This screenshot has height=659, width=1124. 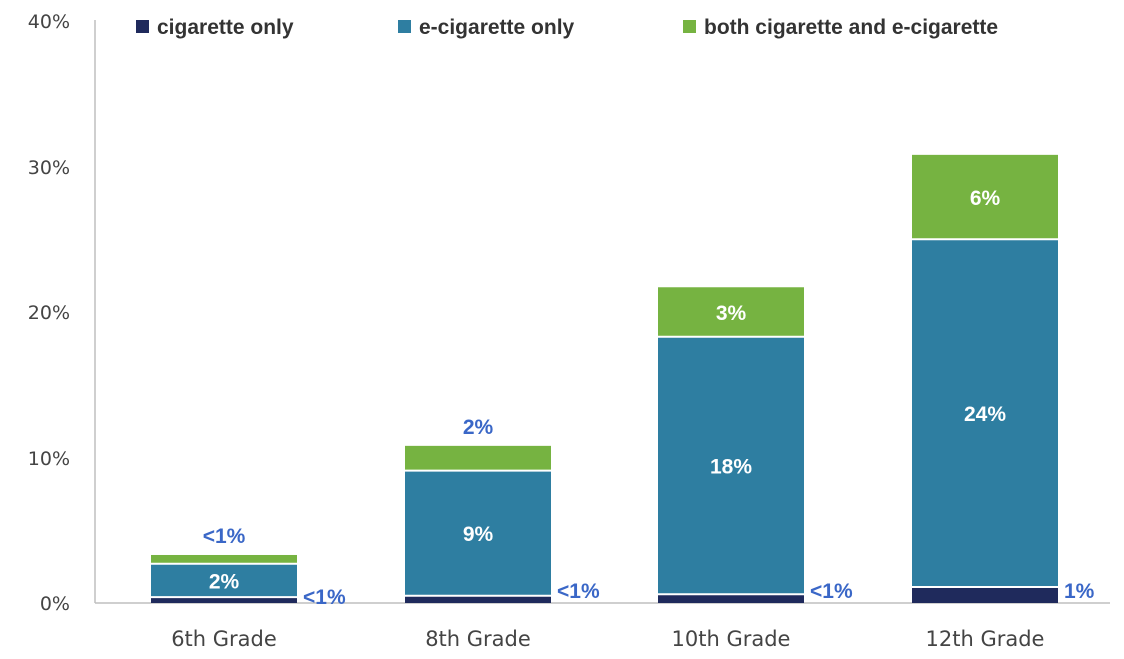 I want to click on x-category-label: 10th Grade, so click(x=731, y=639).